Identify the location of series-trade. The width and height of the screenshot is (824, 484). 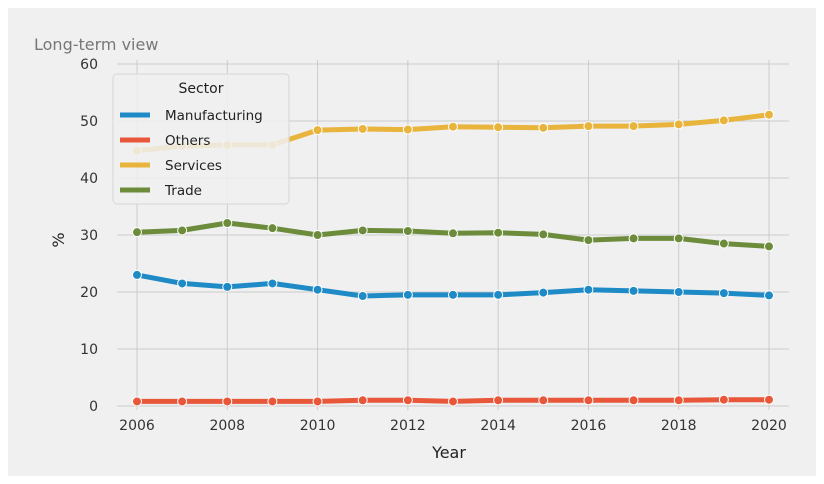
(453, 235).